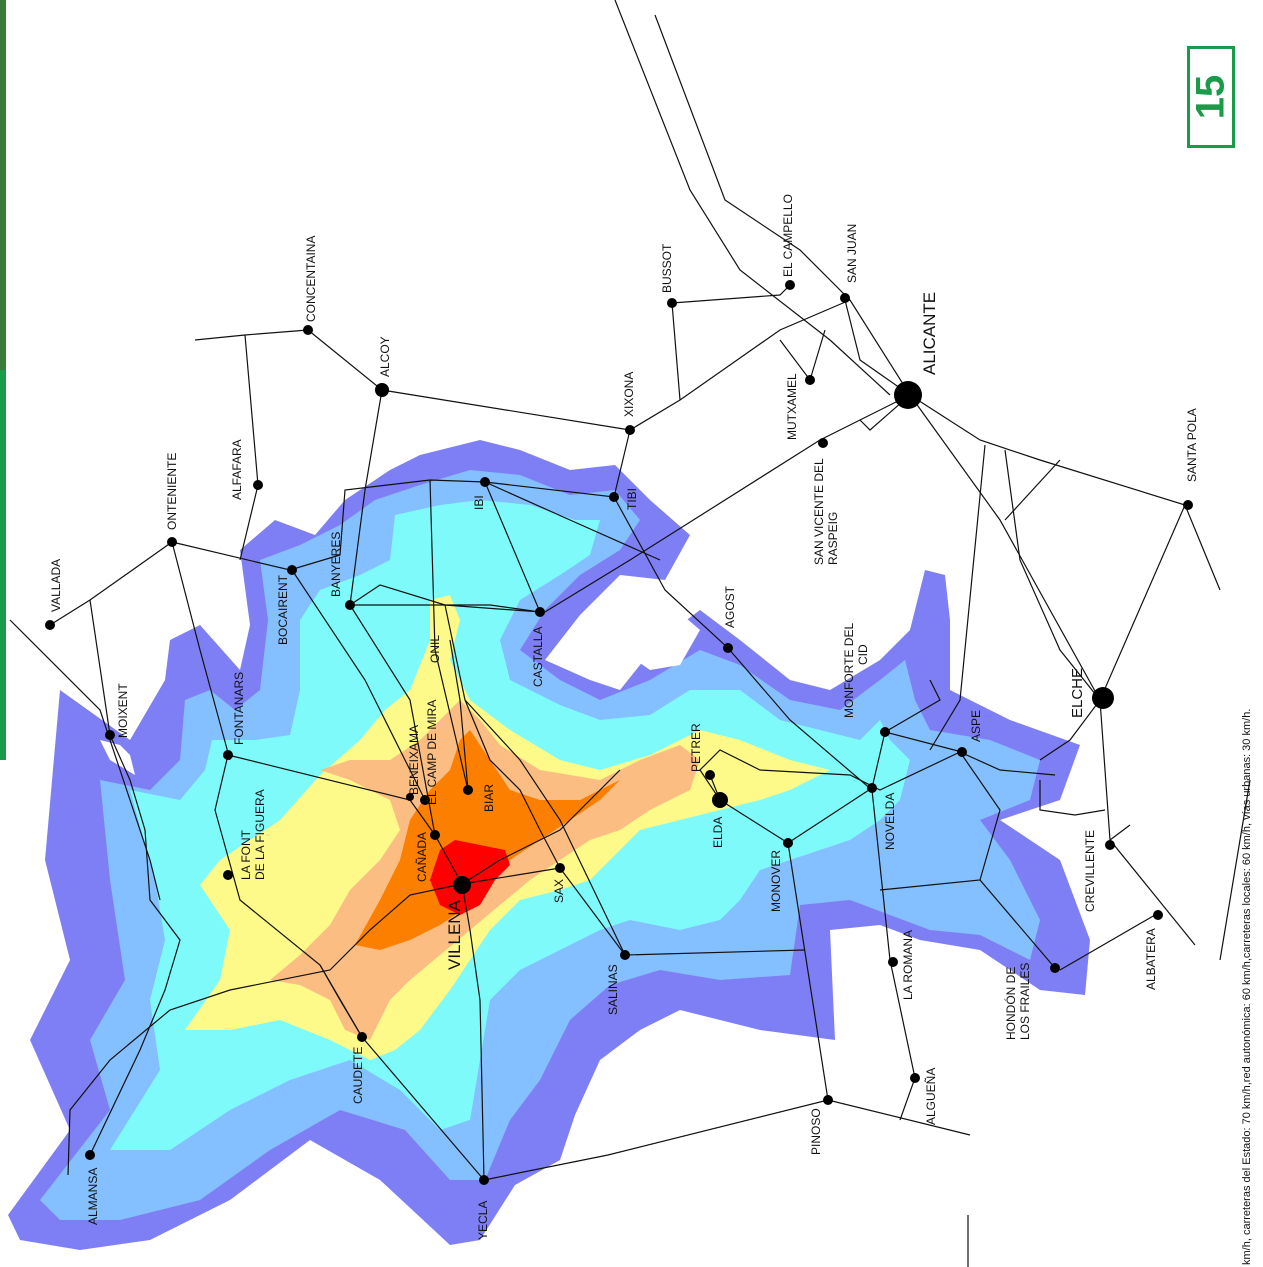 This screenshot has width=1263, height=1267. What do you see at coordinates (1188, 505) in the screenshot?
I see `marker-santa-pola` at bounding box center [1188, 505].